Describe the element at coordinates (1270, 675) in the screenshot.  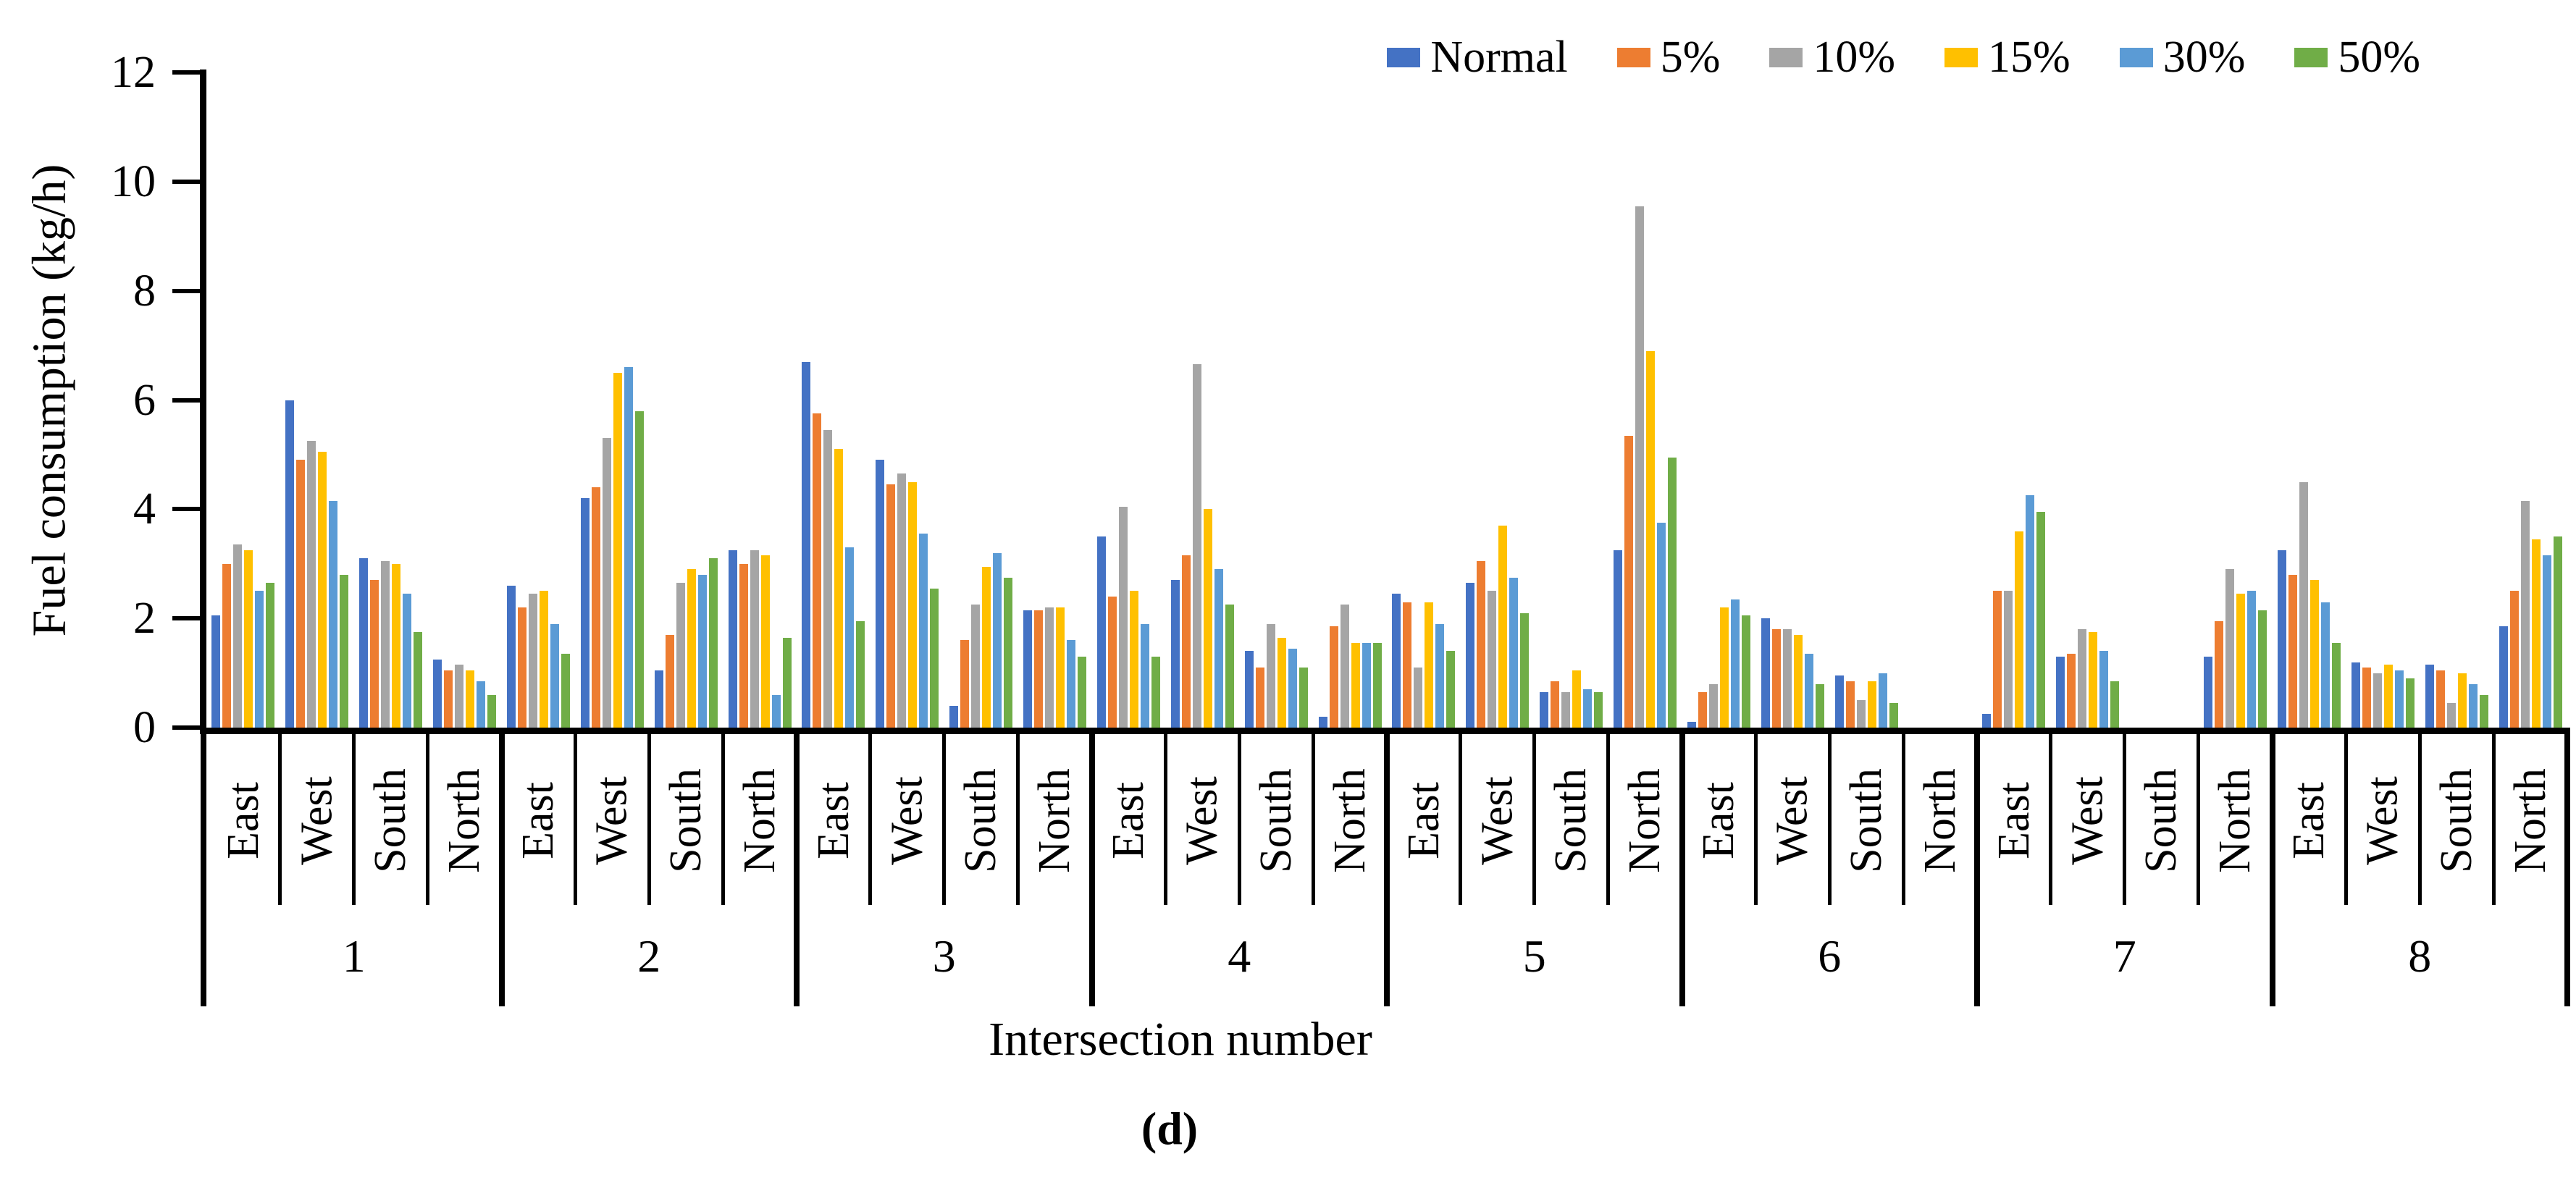
I see `bar-int4-south-10pct` at that location.